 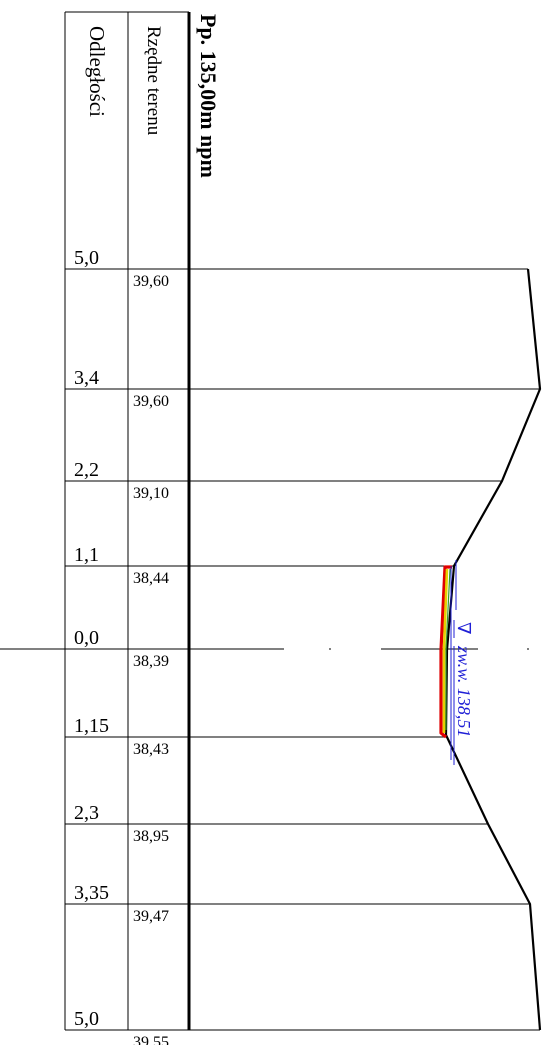 What do you see at coordinates (464, 628) in the screenshot?
I see `water-level-symbol: ∇` at bounding box center [464, 628].